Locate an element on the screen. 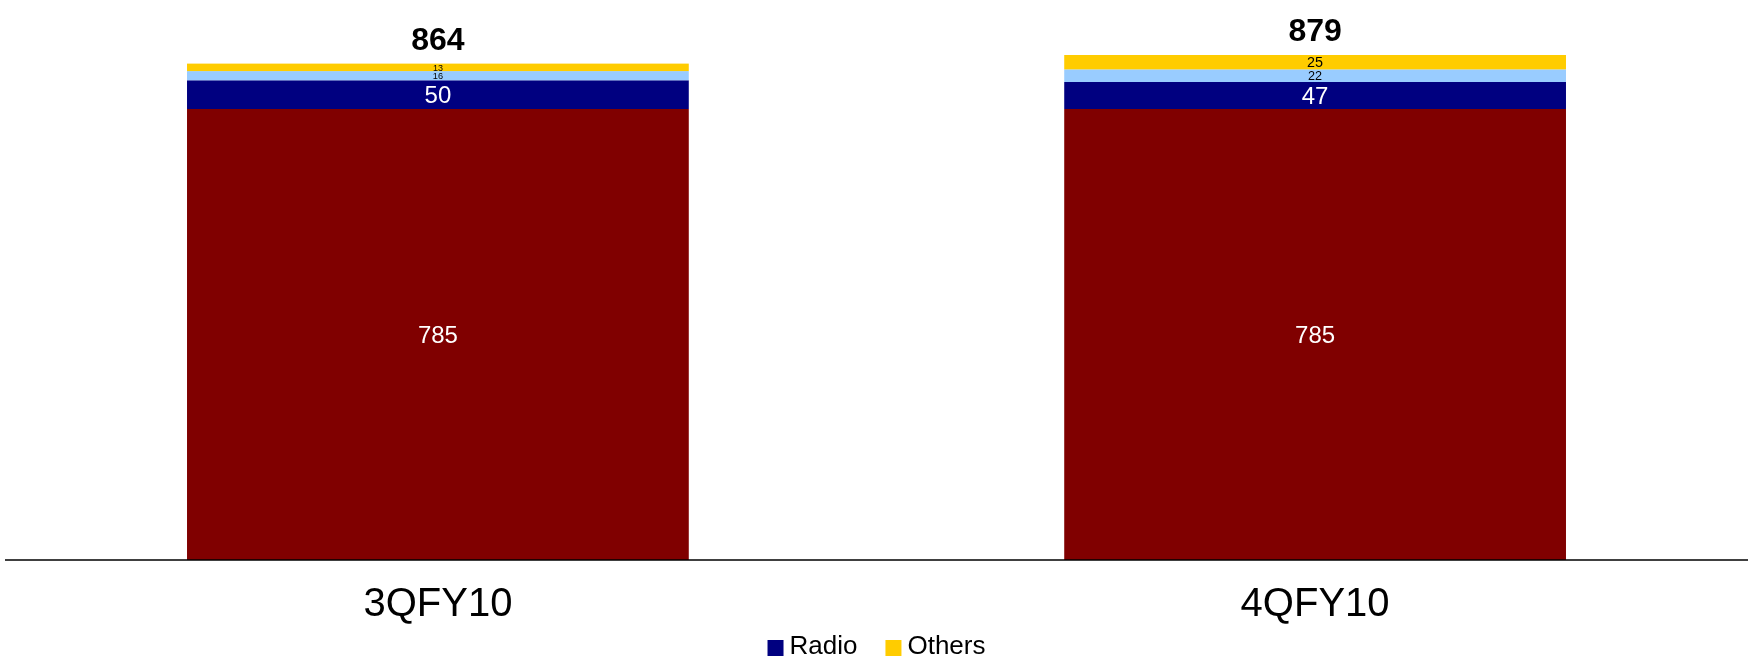 Image resolution: width=1753 pixels, height=670 pixels. data-label: 22 is located at coordinates (1315, 76).